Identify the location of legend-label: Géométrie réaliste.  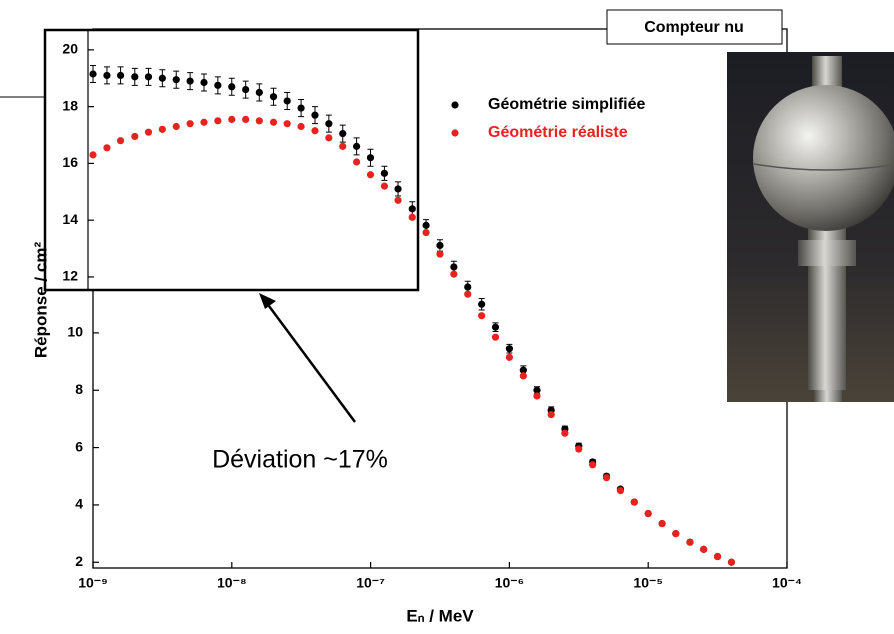
(558, 132).